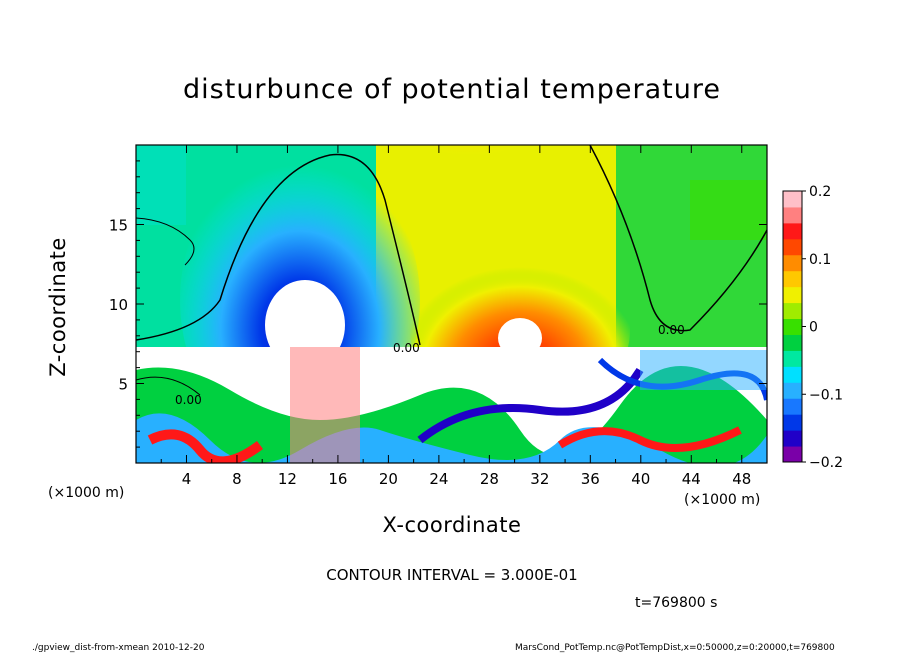 This screenshot has width=904, height=654. Describe the element at coordinates (452, 525) in the screenshot. I see `x-axis-label: X-coordinate` at that location.